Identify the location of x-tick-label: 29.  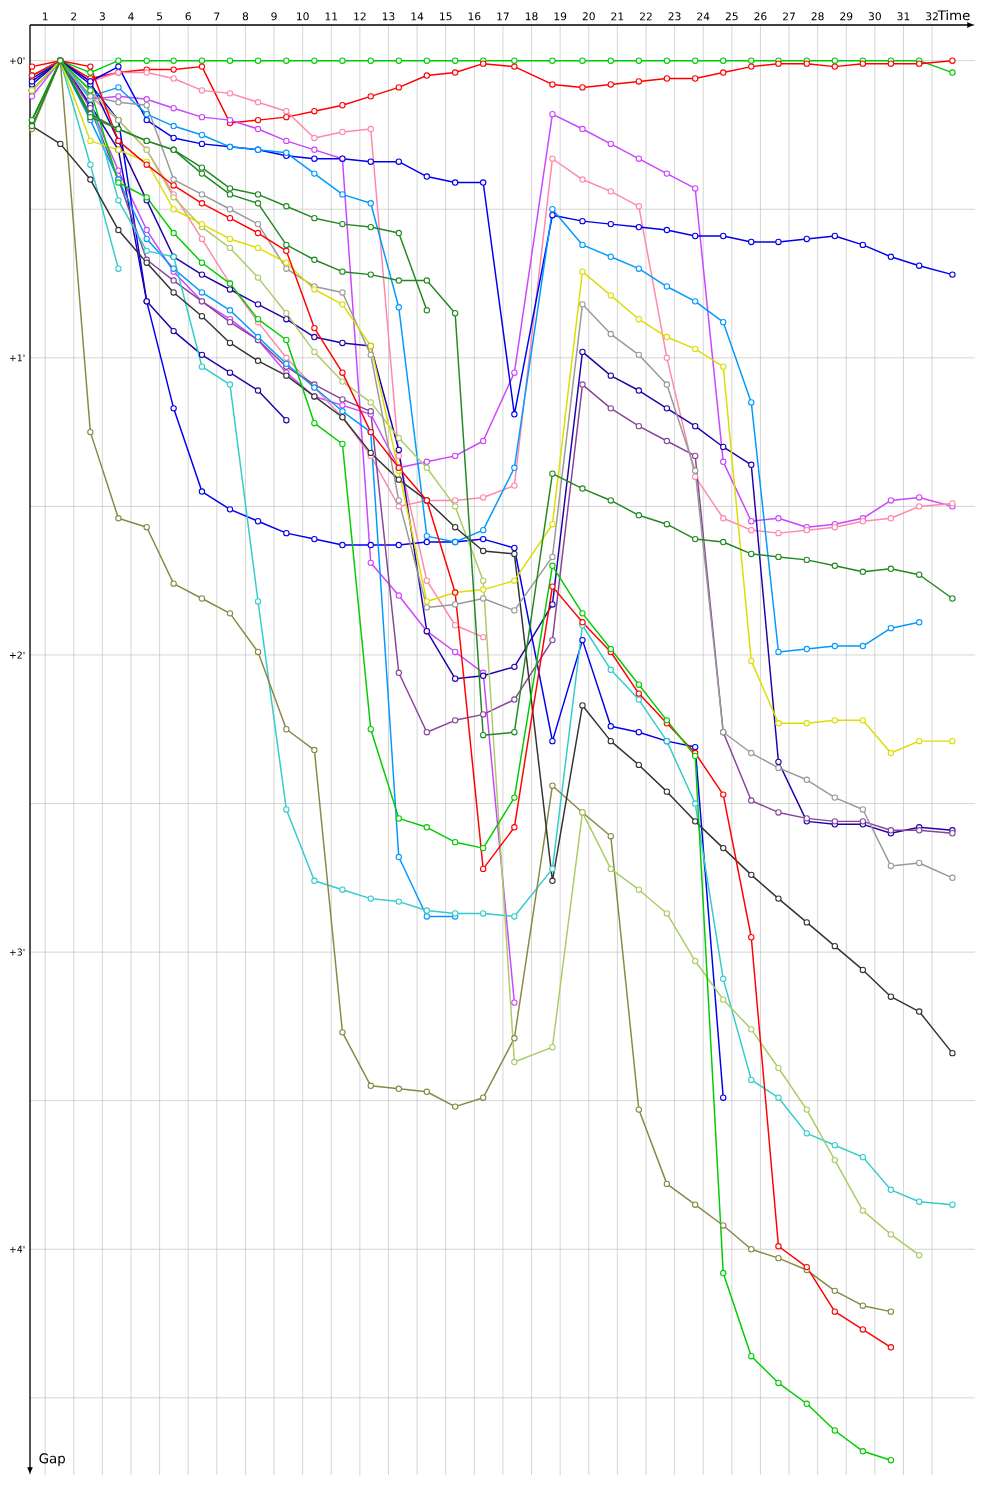
(846, 16).